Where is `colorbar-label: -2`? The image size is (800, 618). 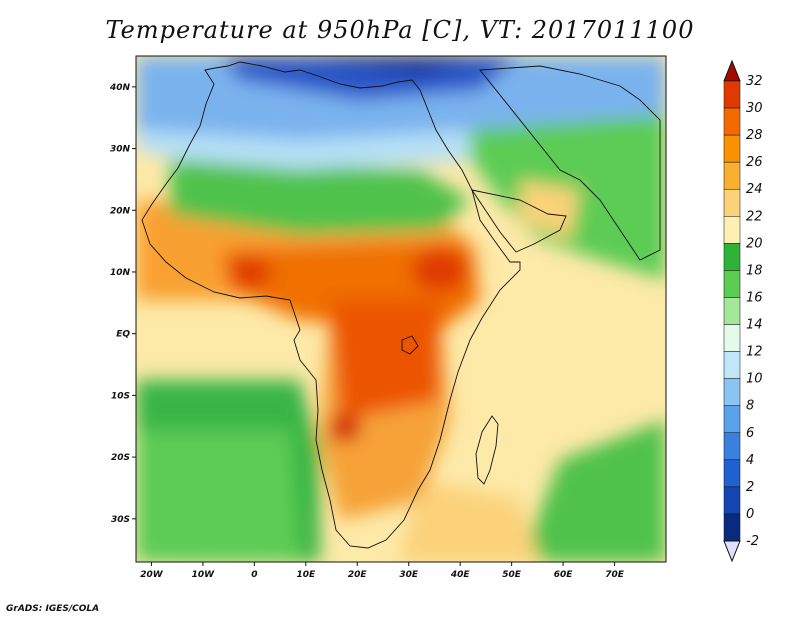 colorbar-label: -2 is located at coordinates (752, 541).